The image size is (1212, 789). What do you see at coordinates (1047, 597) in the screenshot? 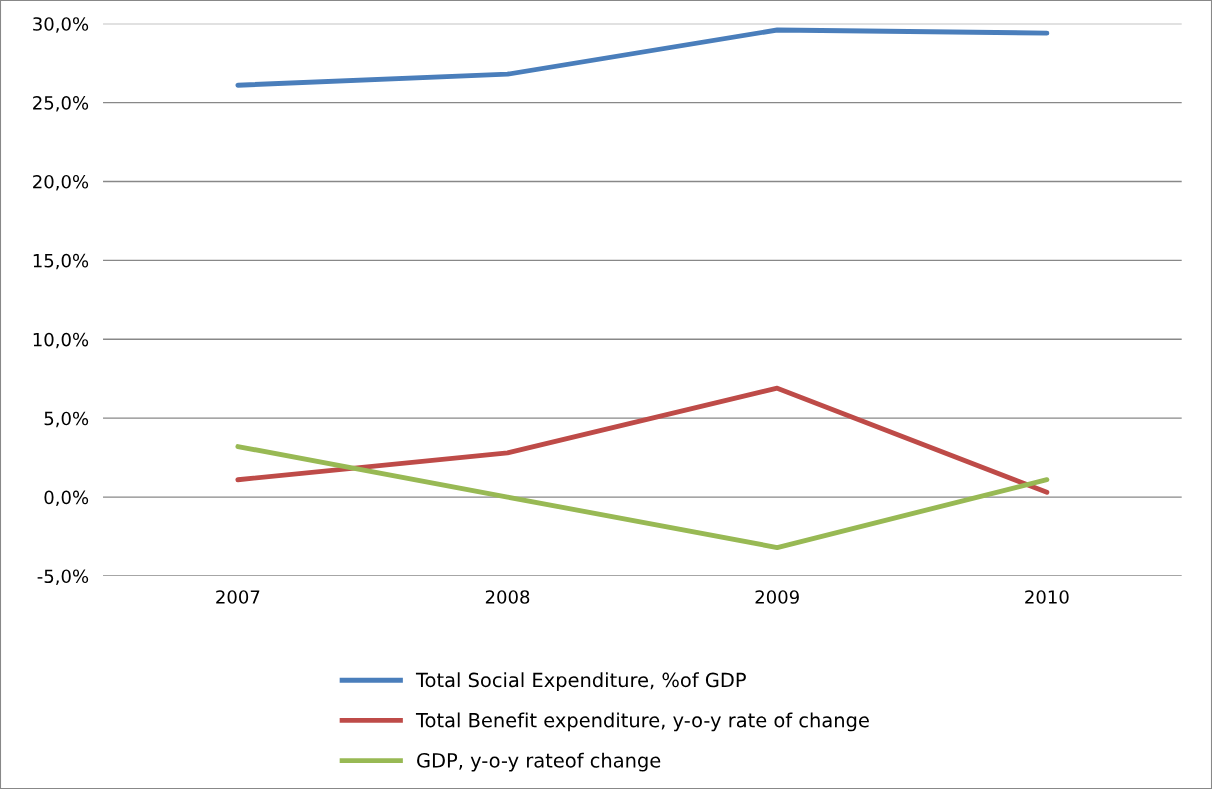
I see `x-tick-label: 2010` at bounding box center [1047, 597].